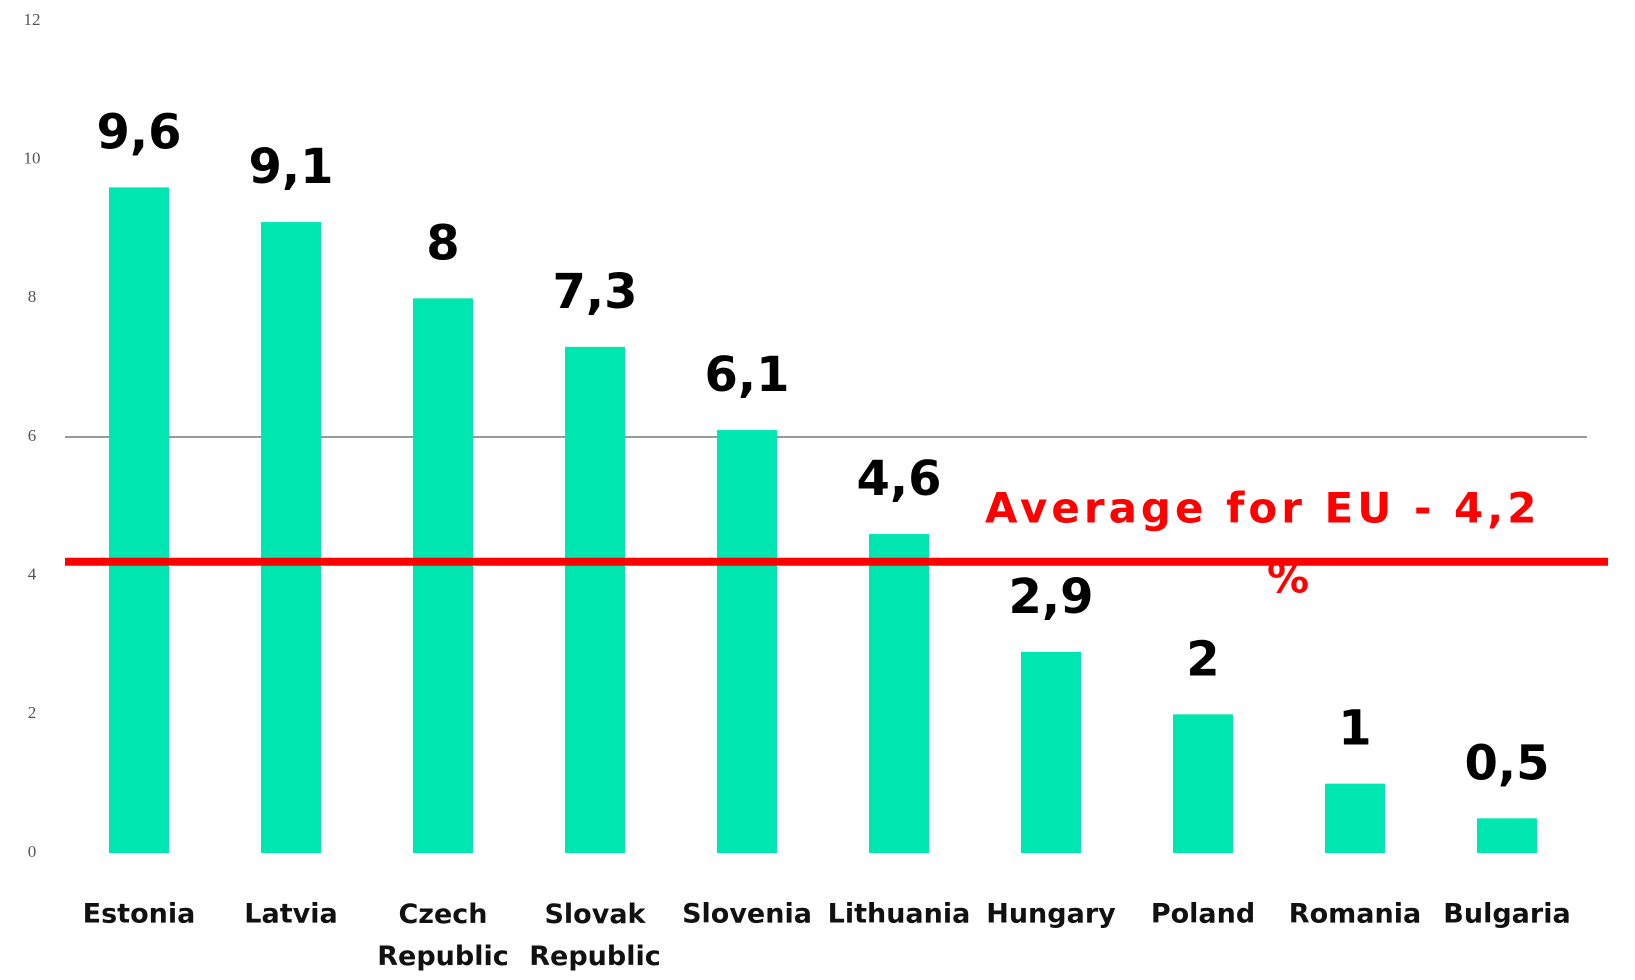 Image resolution: width=1635 pixels, height=980 pixels. What do you see at coordinates (32, 435) in the screenshot?
I see `y-tick-label: 6` at bounding box center [32, 435].